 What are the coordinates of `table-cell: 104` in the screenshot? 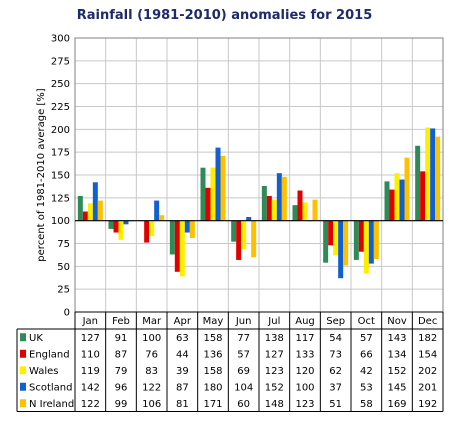 It's located at (243, 387).